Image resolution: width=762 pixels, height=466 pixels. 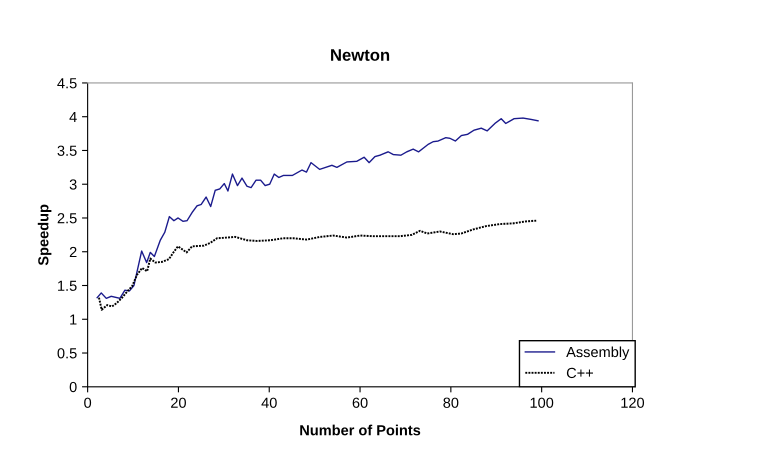 What do you see at coordinates (542, 403) in the screenshot?
I see `x-tick-label: 100` at bounding box center [542, 403].